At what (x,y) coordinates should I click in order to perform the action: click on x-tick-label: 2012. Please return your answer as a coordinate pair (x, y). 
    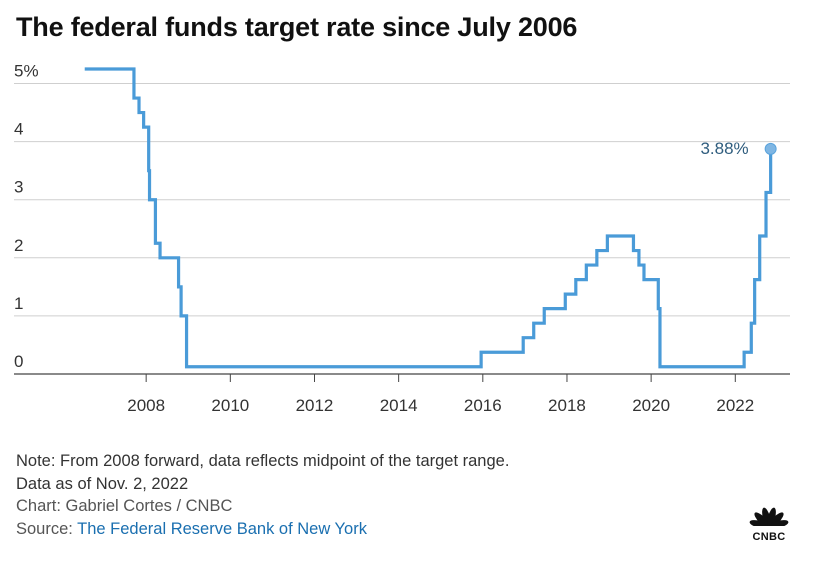
    Looking at the image, I should click on (315, 405).